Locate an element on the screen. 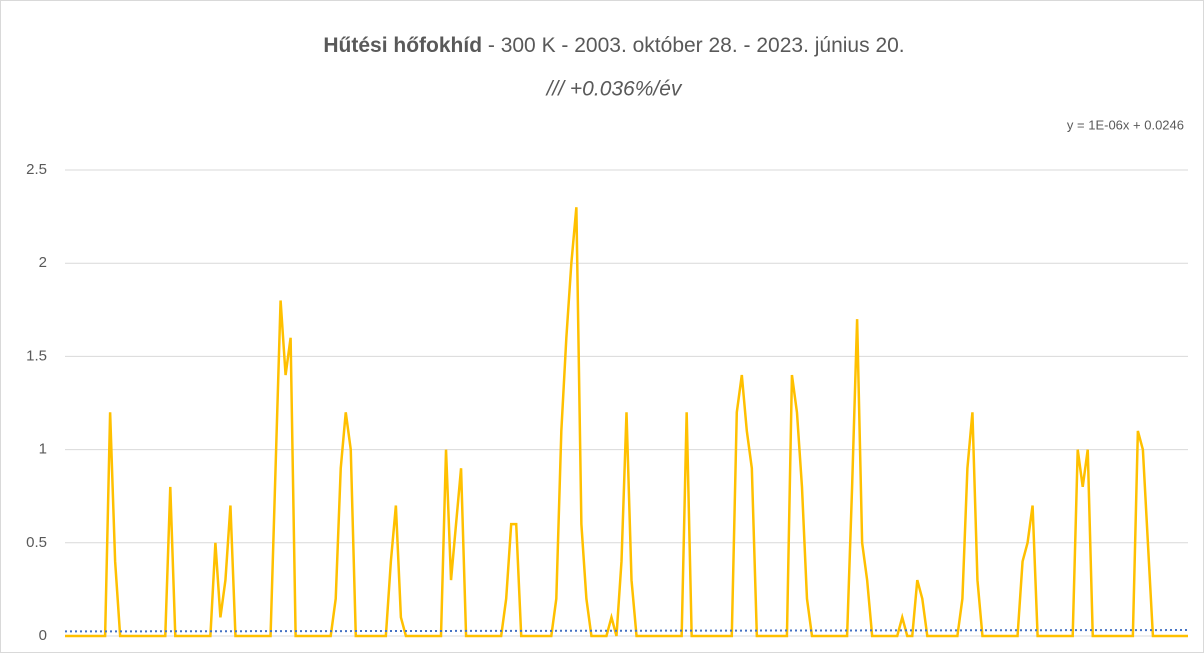  title-bold: Hűtési hőfokhíd is located at coordinates (402, 45).